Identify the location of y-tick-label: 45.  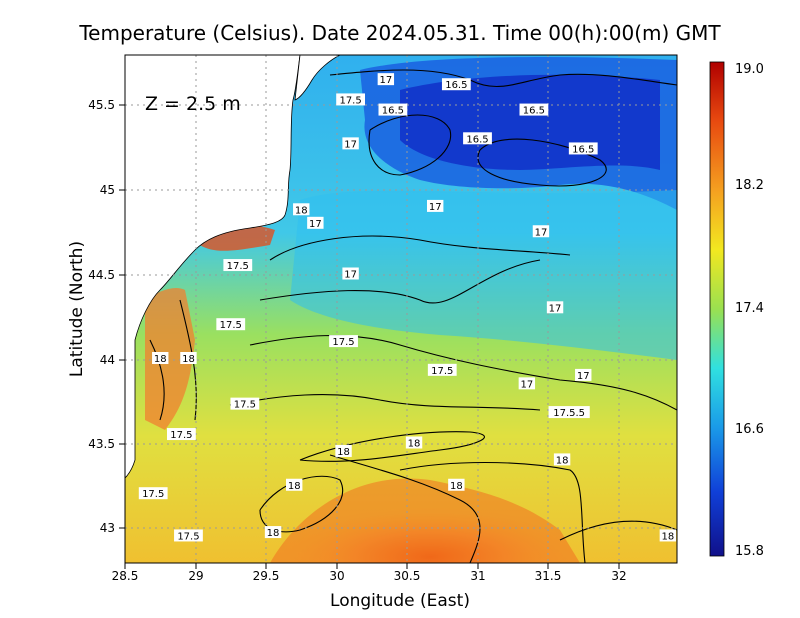
(107, 190).